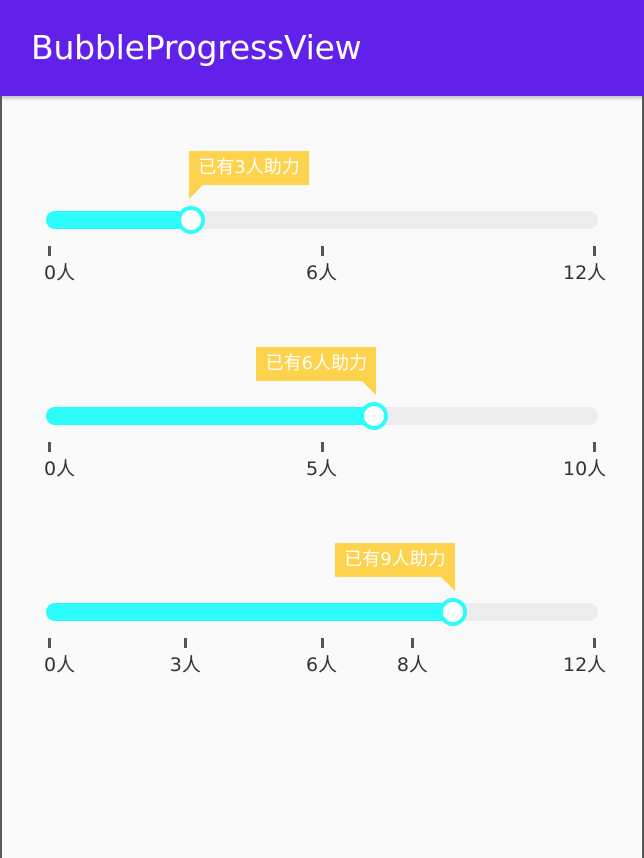 The height and width of the screenshot is (858, 644). Describe the element at coordinates (585, 469) in the screenshot. I see `tick-label: 10人` at that location.